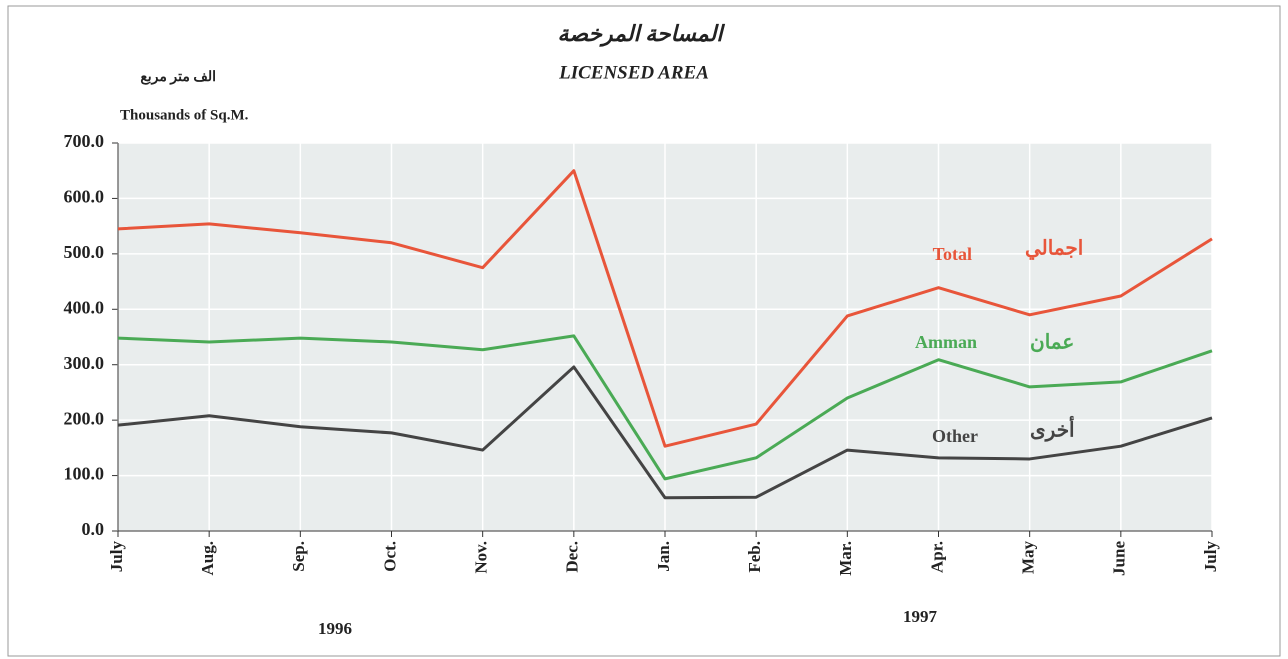 Image resolution: width=1288 pixels, height=659 pixels. What do you see at coordinates (84, 252) in the screenshot?
I see `y-tick-label: 500.0` at bounding box center [84, 252].